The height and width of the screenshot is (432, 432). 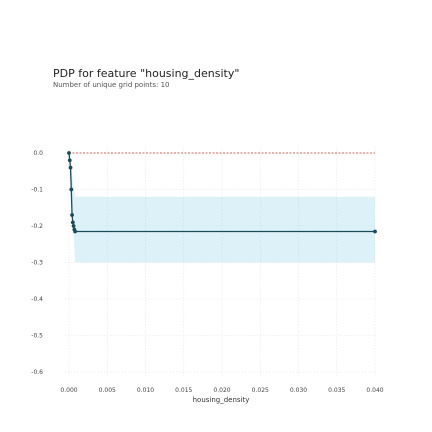 I want to click on y-tick-label: 0.0, so click(x=38, y=153).